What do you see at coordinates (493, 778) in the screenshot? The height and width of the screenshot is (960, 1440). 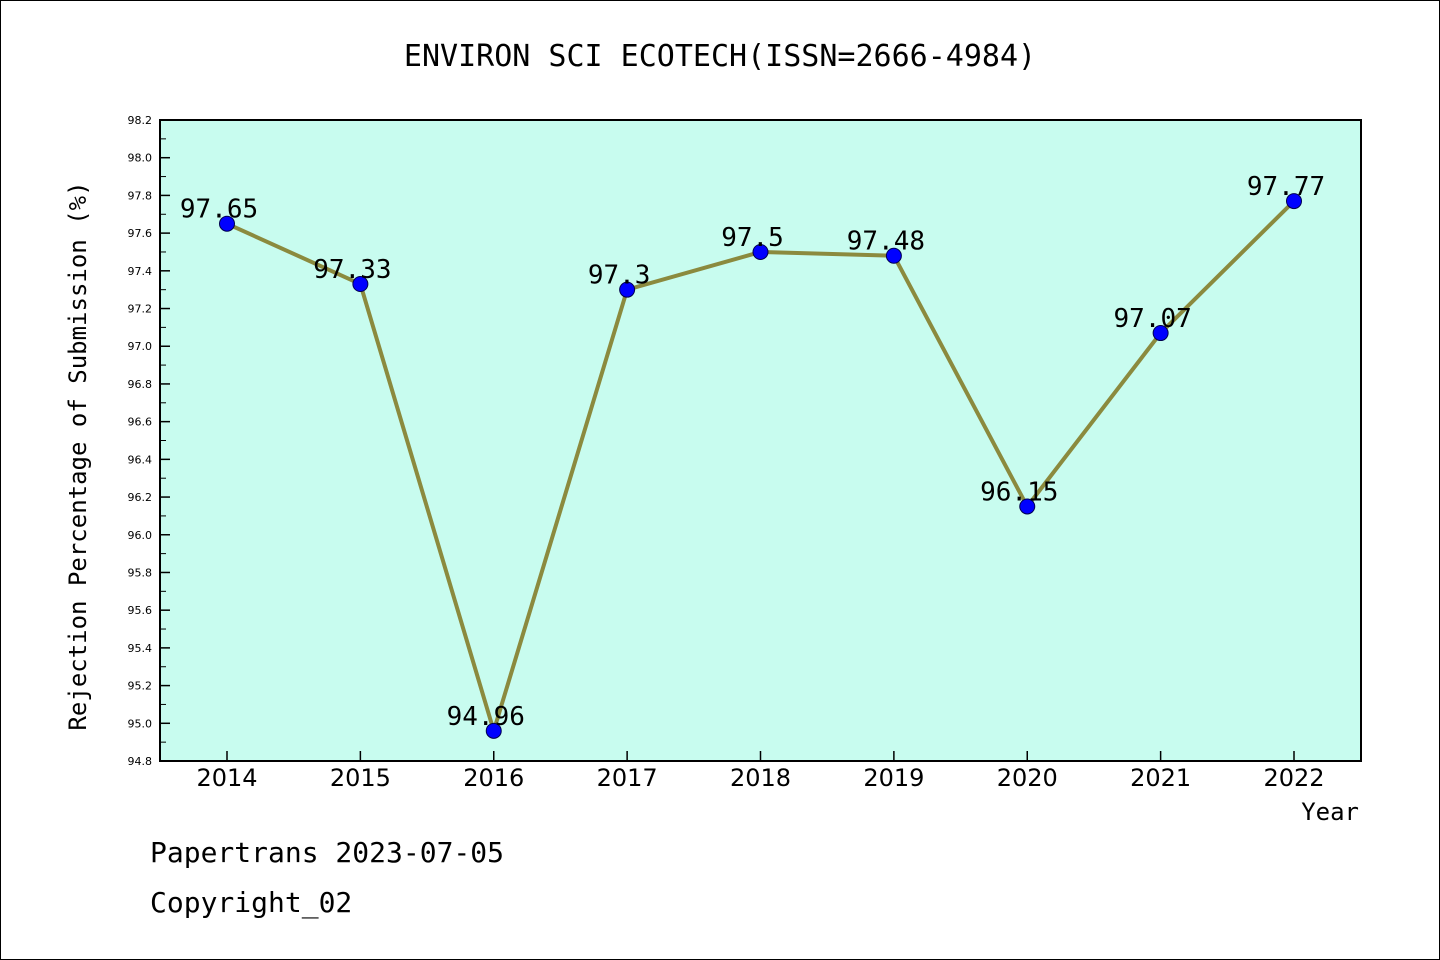 I see `x-tick-label: 2016` at bounding box center [493, 778].